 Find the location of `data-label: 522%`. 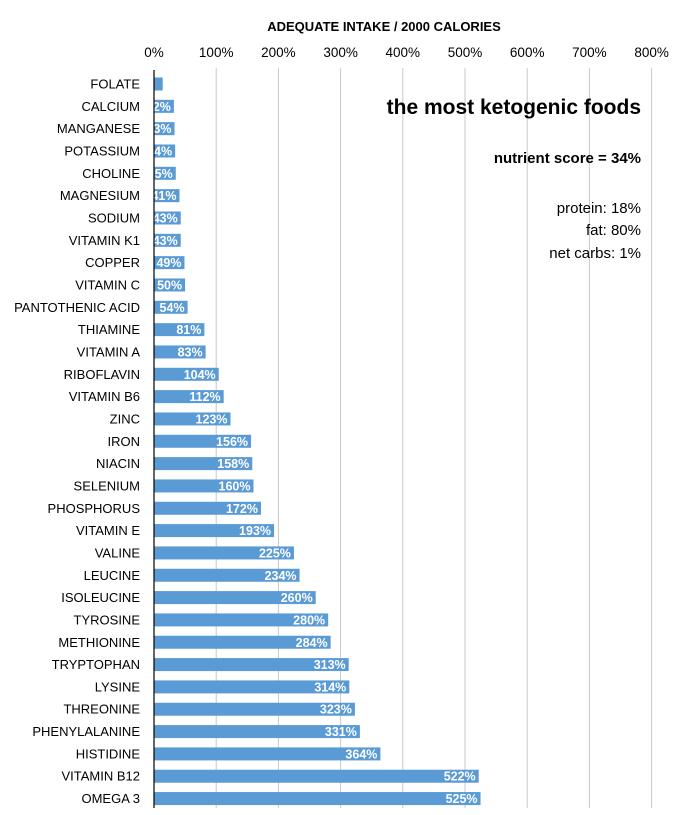

data-label: 522% is located at coordinates (460, 777).